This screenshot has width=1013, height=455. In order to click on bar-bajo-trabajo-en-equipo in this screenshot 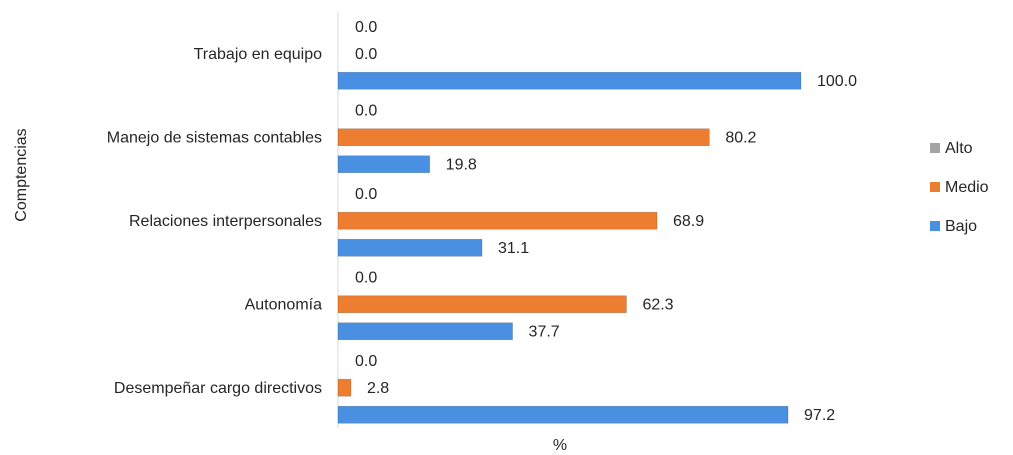, I will do `click(569, 80)`.